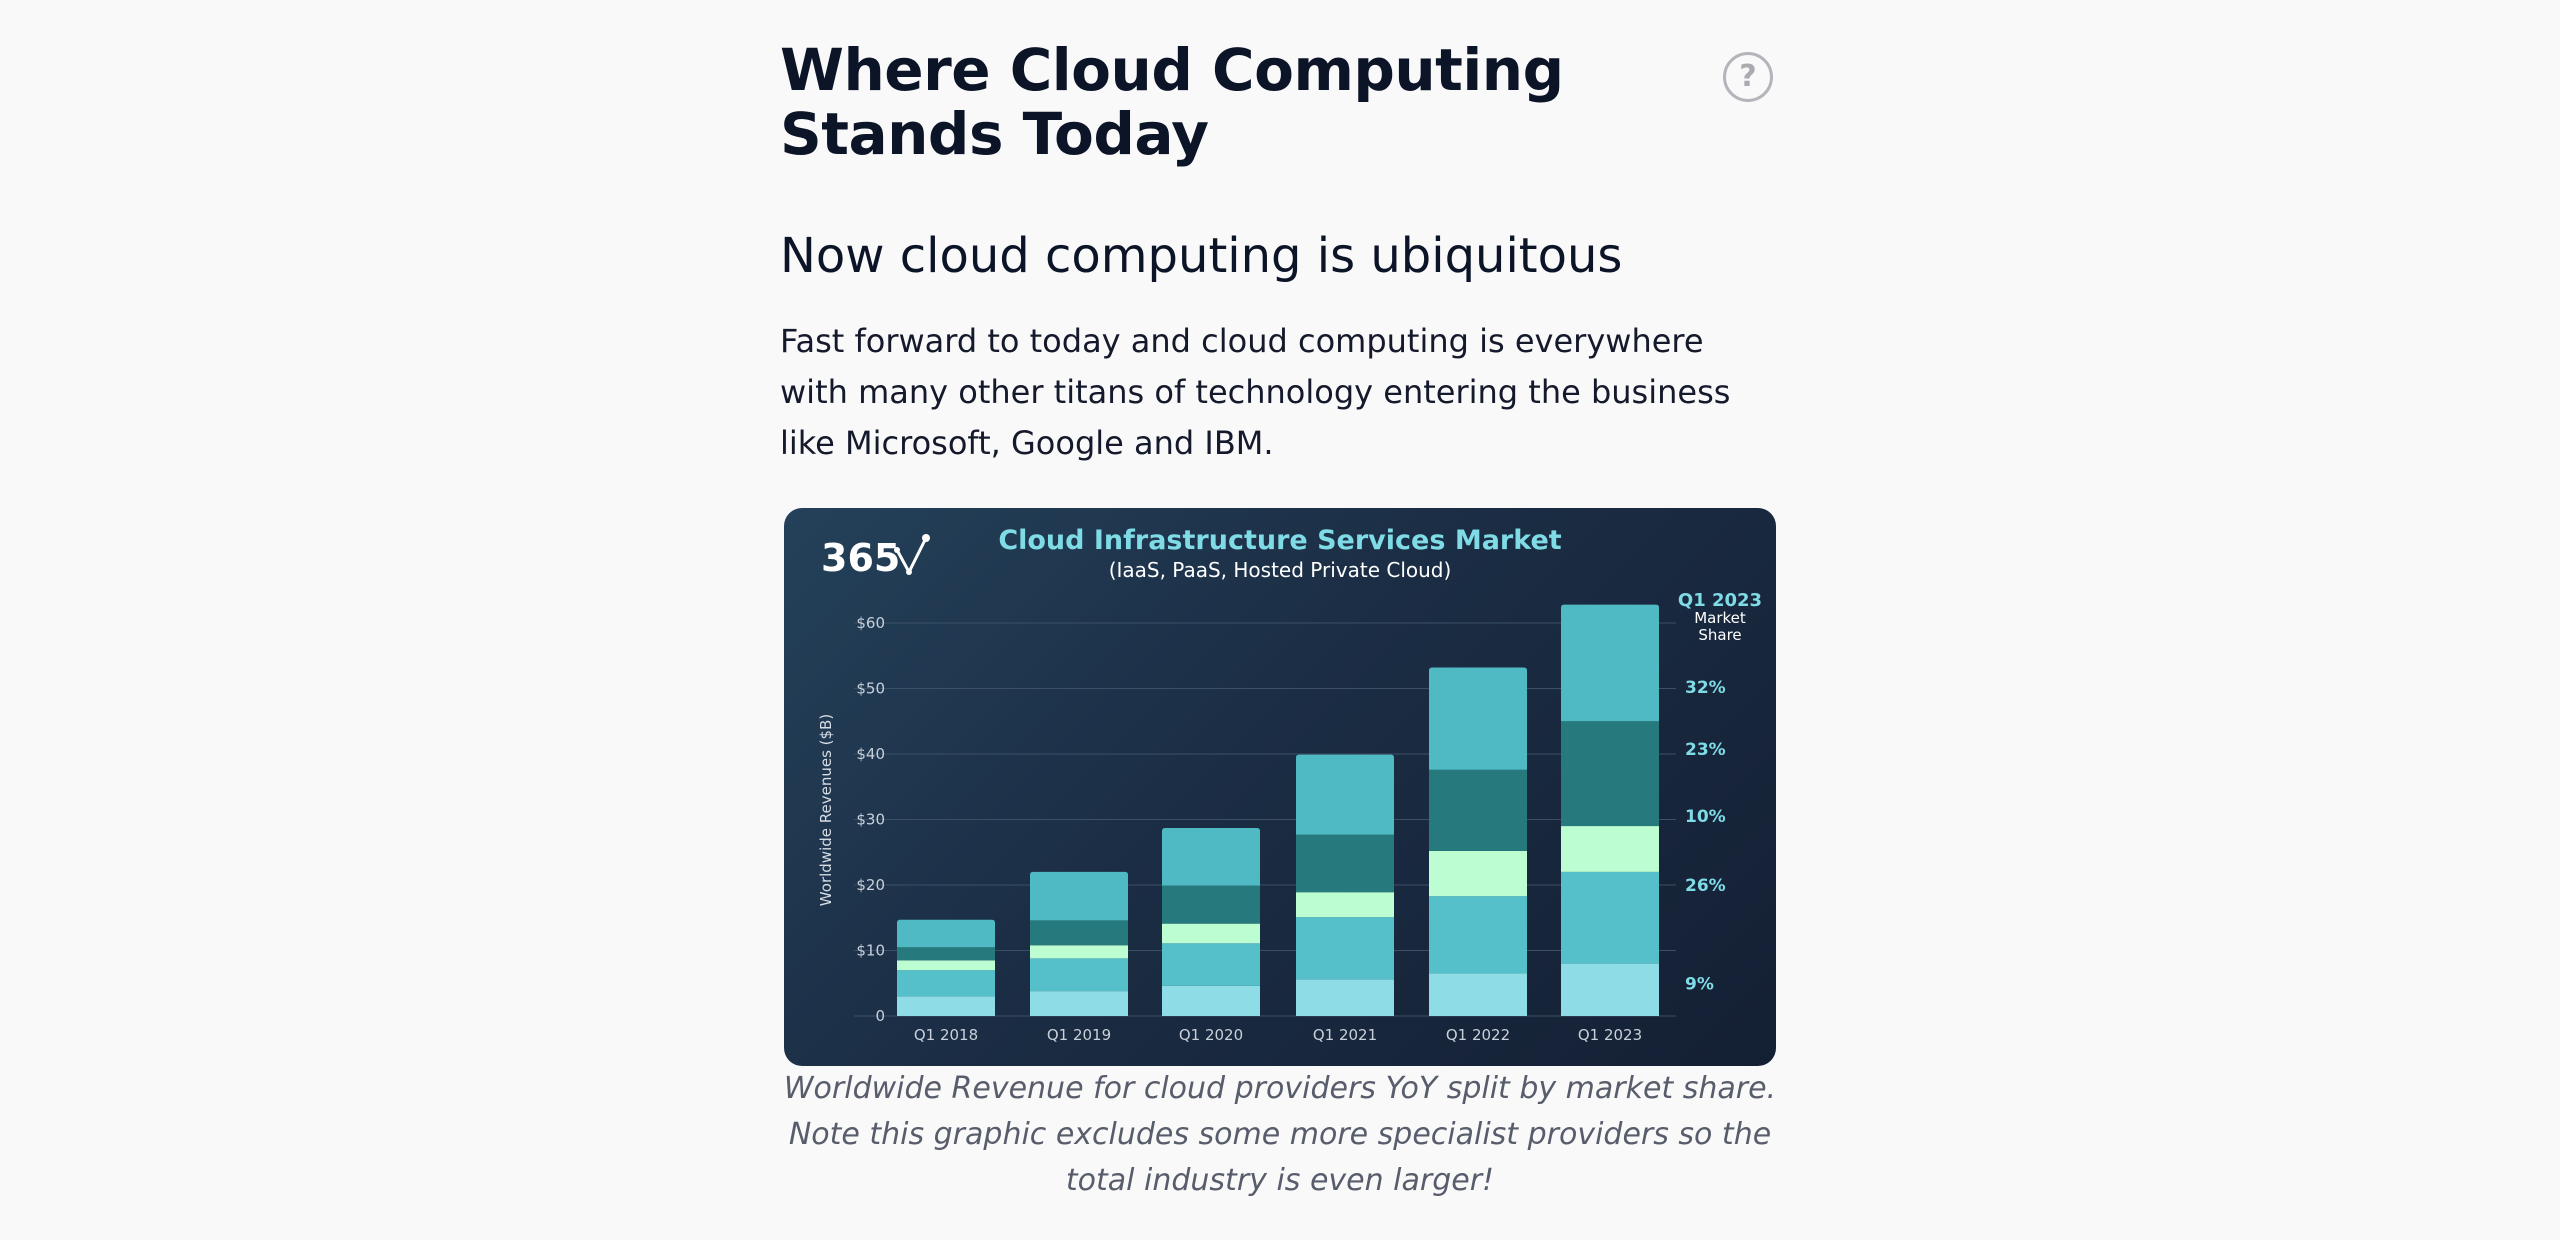 Image resolution: width=2560 pixels, height=1240 pixels. What do you see at coordinates (1201, 256) in the screenshot?
I see `section-heading: Now cloud computing is ubiquitous` at bounding box center [1201, 256].